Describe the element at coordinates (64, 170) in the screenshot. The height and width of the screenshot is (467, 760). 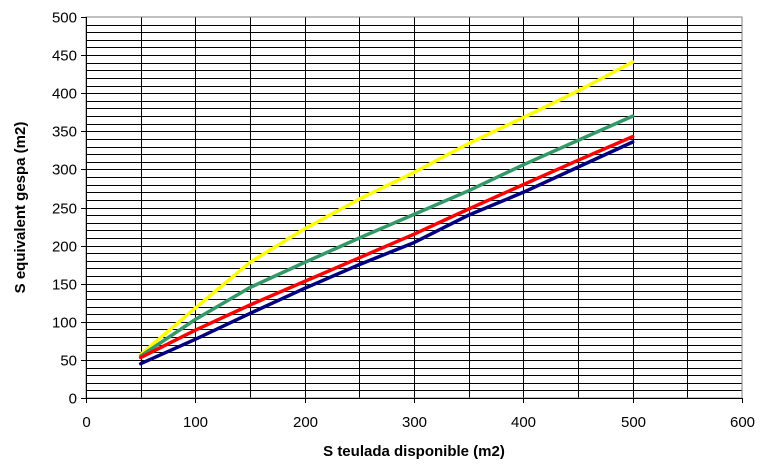
I see `y-tick-label: 300` at that location.